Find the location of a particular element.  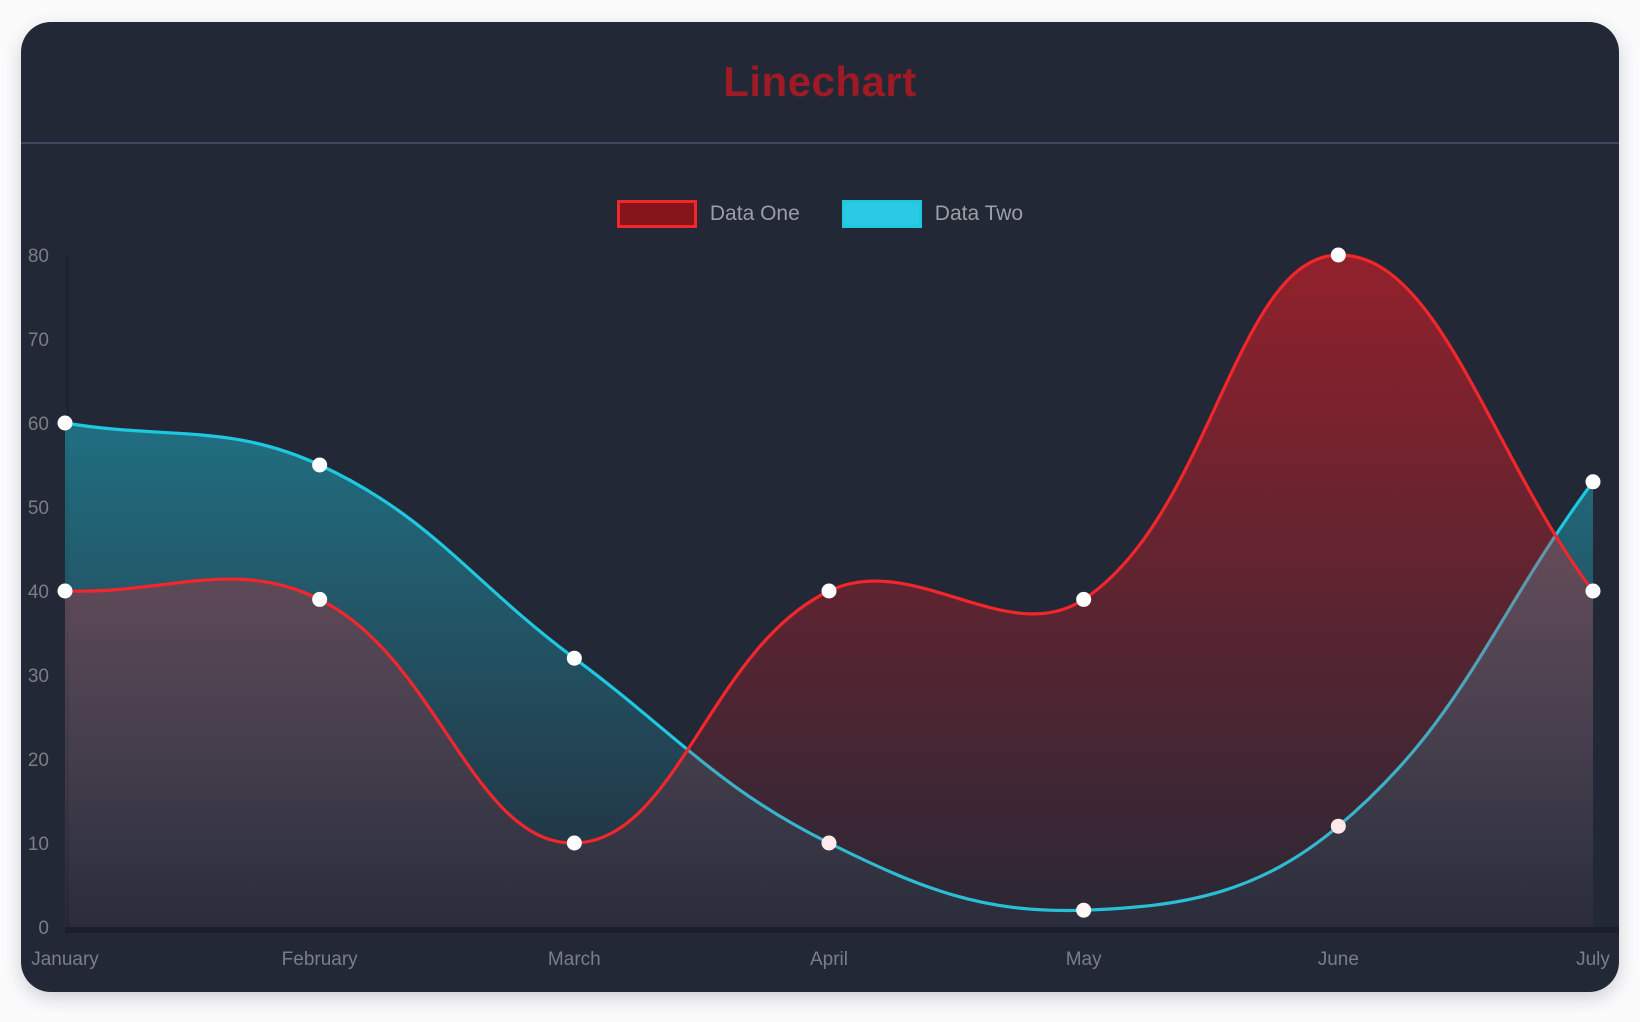

chart-legend: Data One Data Two is located at coordinates (820, 214).